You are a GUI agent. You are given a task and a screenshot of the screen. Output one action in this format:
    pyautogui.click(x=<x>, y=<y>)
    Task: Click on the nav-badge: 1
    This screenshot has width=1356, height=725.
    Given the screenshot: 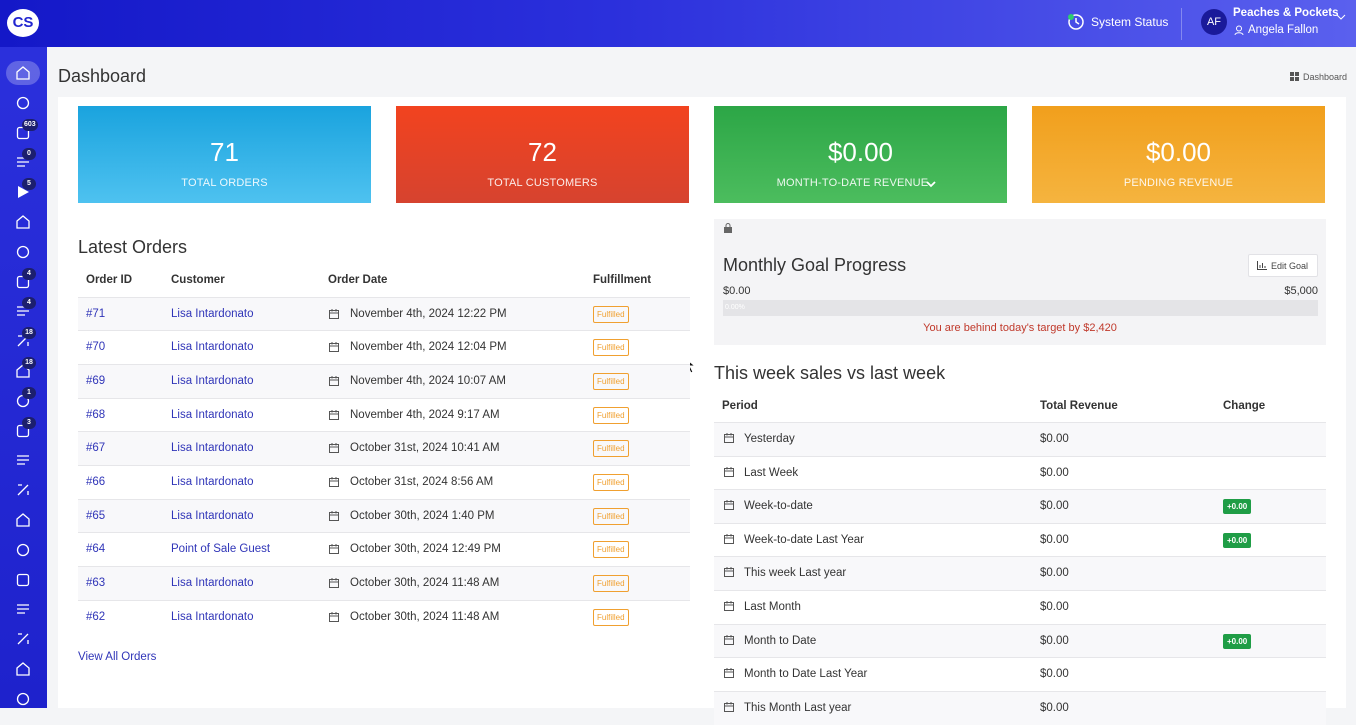 What is the action you would take?
    pyautogui.click(x=29, y=392)
    